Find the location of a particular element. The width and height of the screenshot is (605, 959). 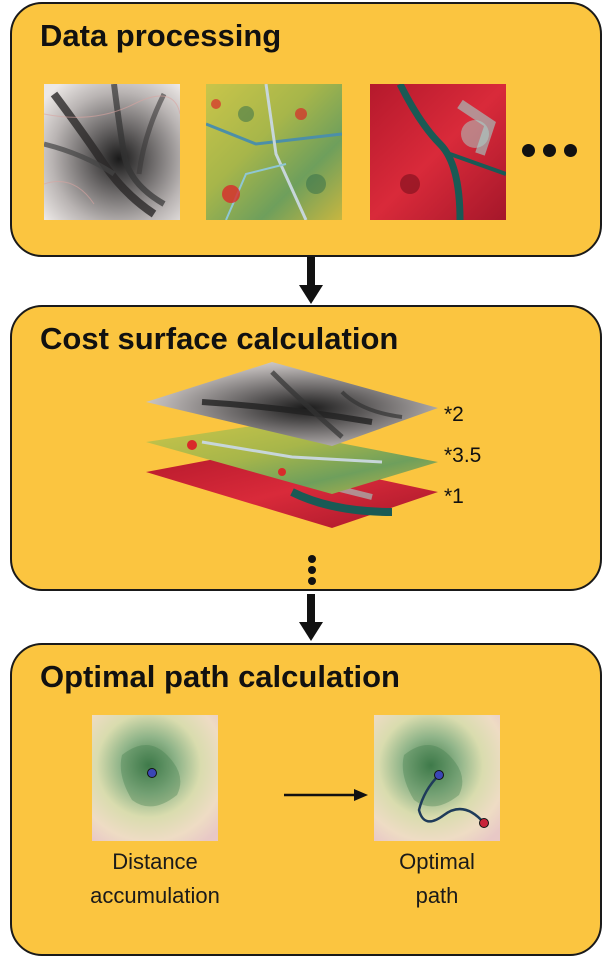

panel-title: Data processing is located at coordinates (161, 35).